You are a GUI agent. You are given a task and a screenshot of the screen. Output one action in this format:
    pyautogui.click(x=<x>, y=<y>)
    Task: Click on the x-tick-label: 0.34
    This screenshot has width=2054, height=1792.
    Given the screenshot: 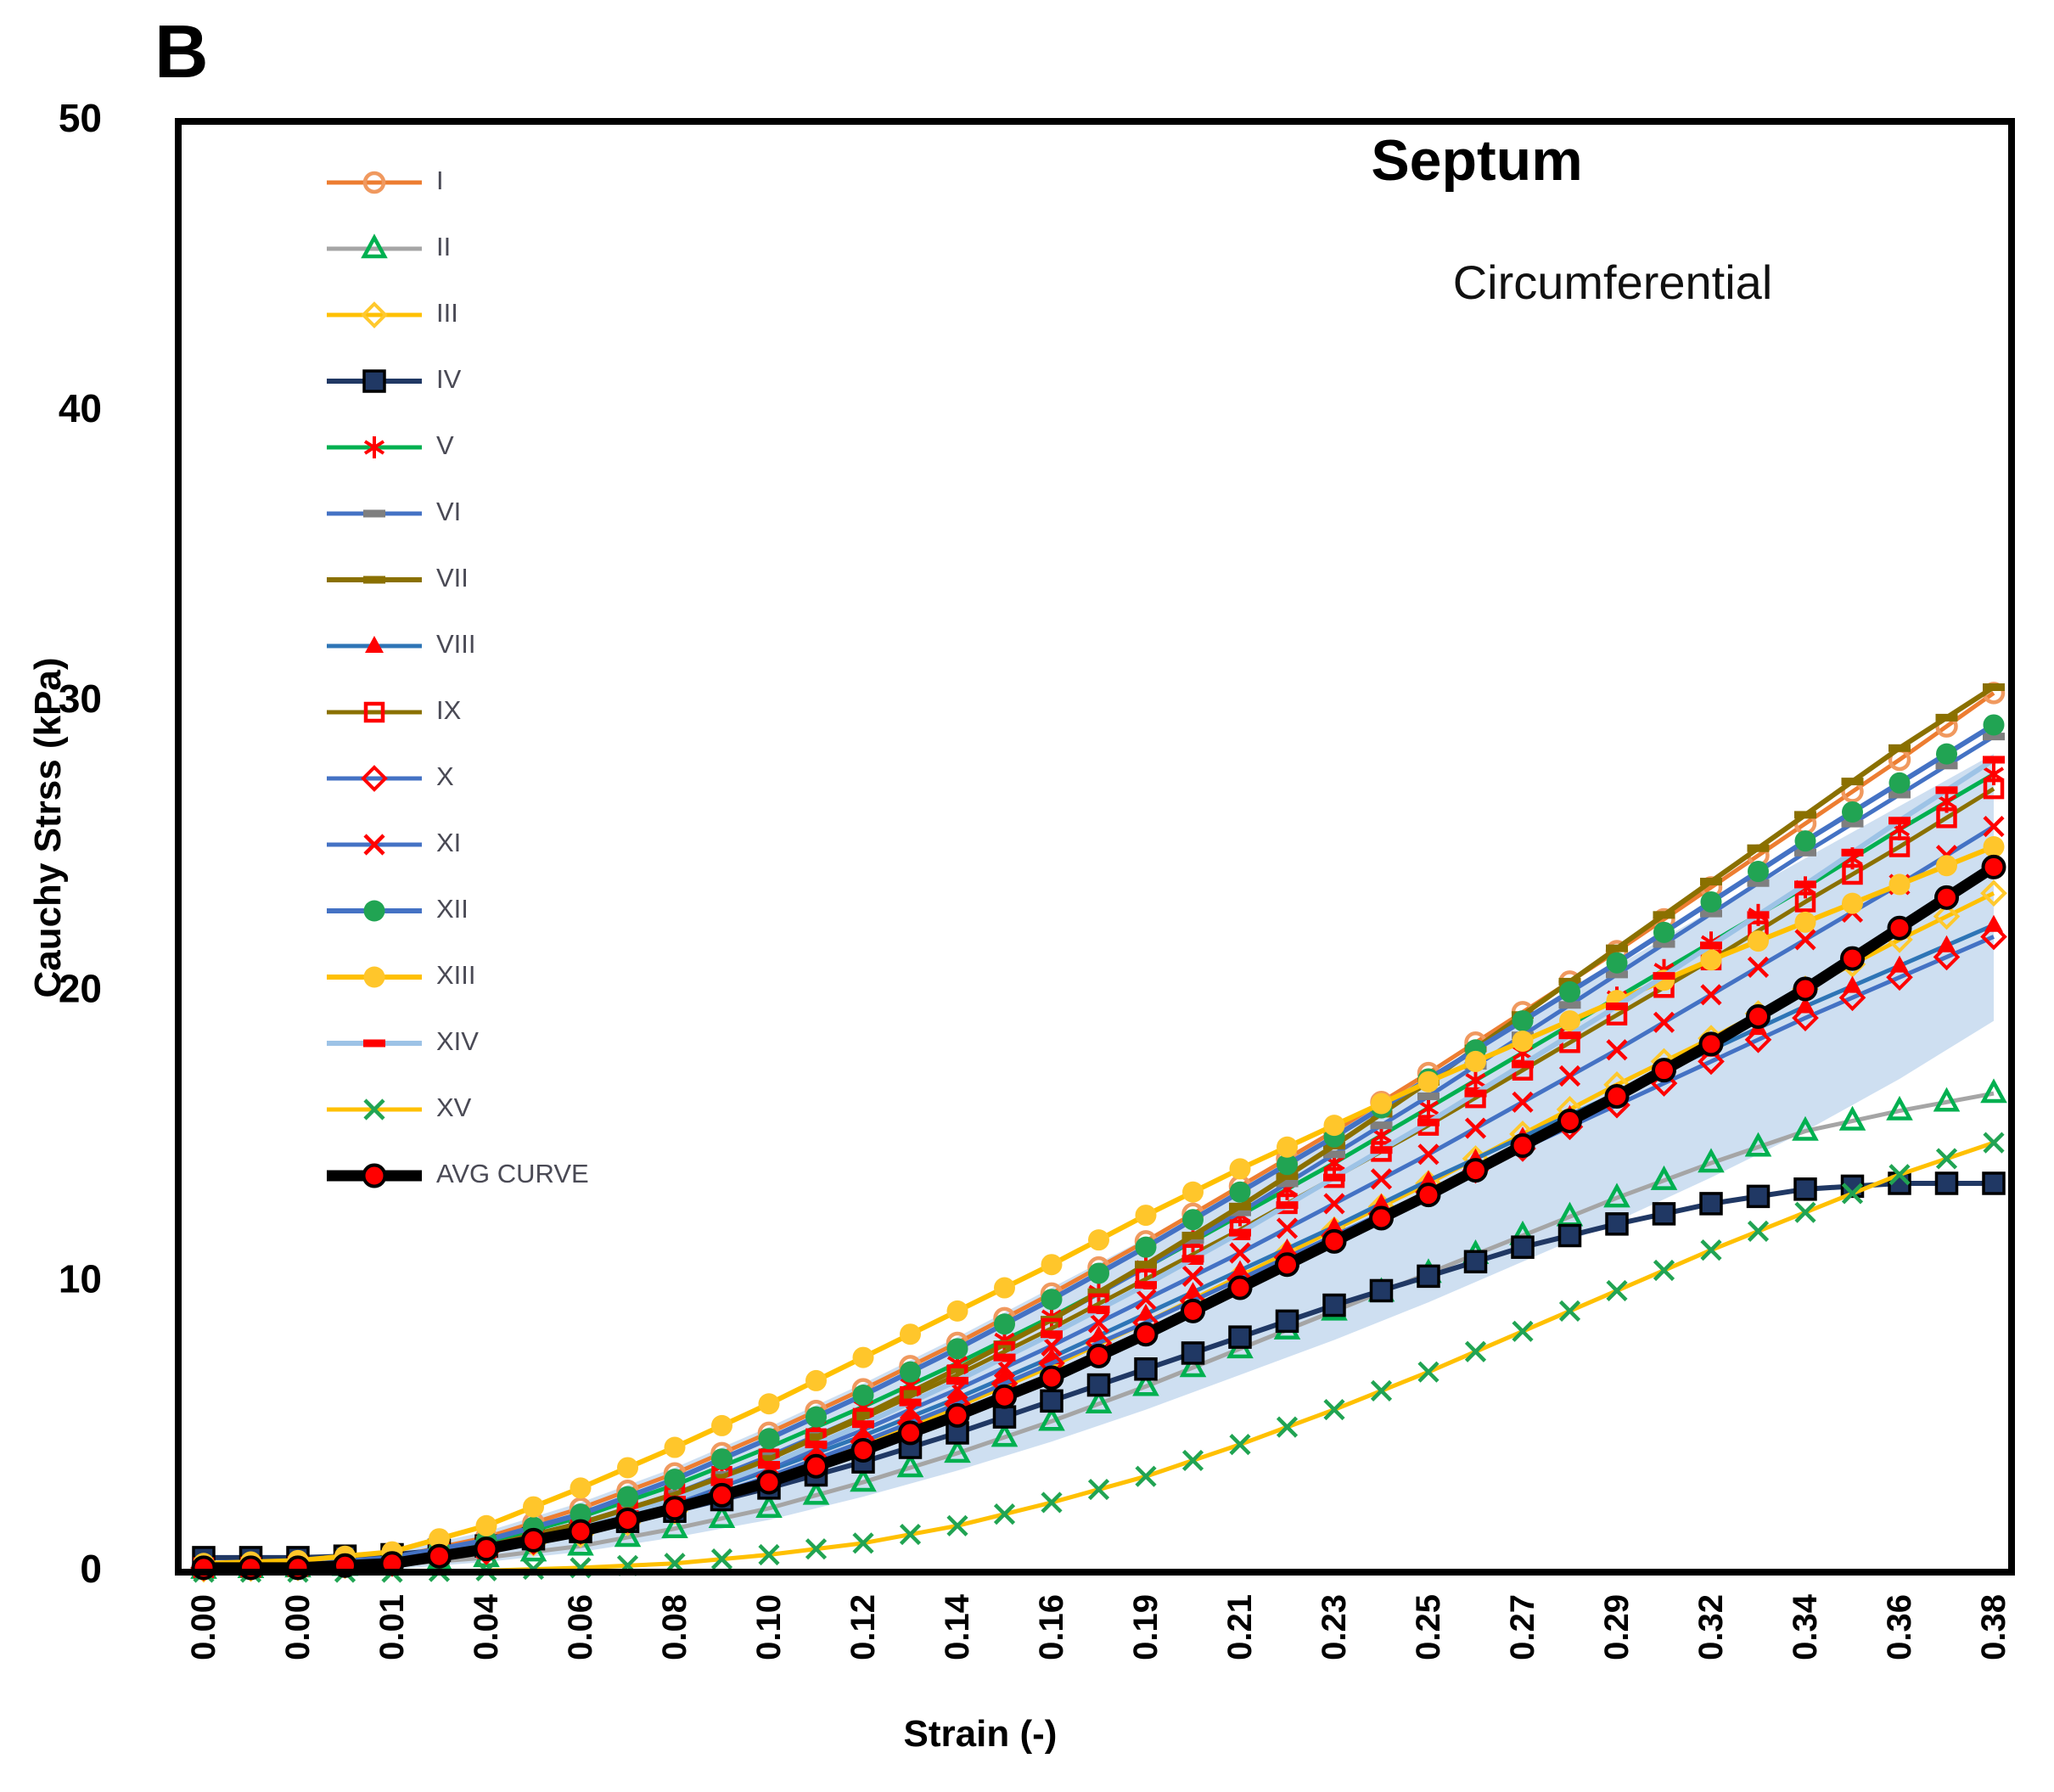 What is the action you would take?
    pyautogui.click(x=1806, y=1626)
    